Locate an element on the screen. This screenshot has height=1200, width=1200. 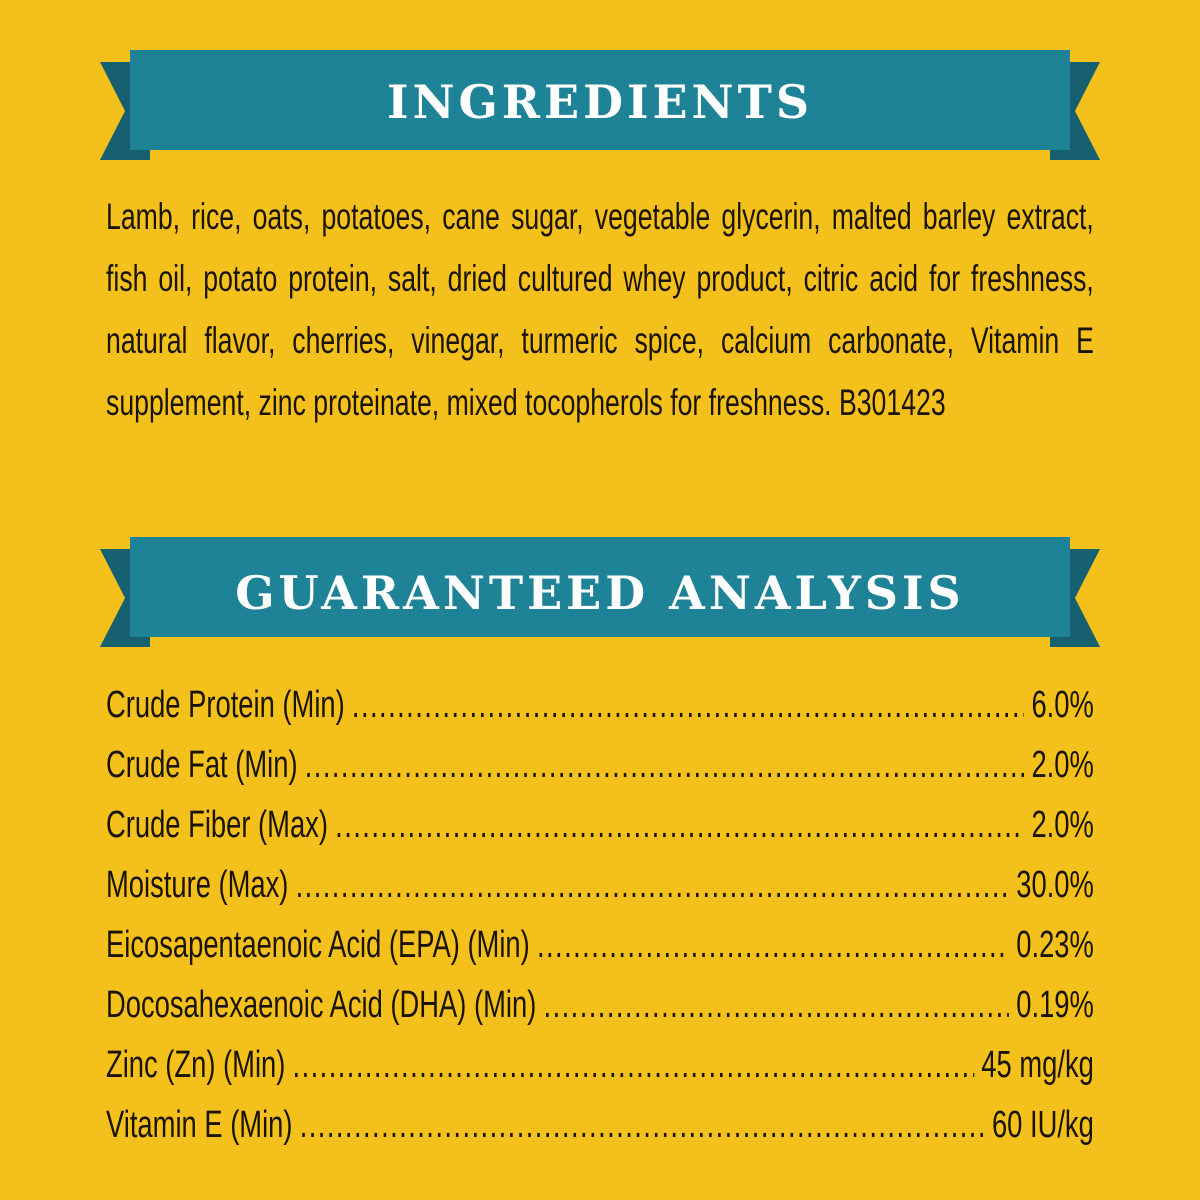
nutrient-value: 60 IU/kg is located at coordinates (1042, 1125).